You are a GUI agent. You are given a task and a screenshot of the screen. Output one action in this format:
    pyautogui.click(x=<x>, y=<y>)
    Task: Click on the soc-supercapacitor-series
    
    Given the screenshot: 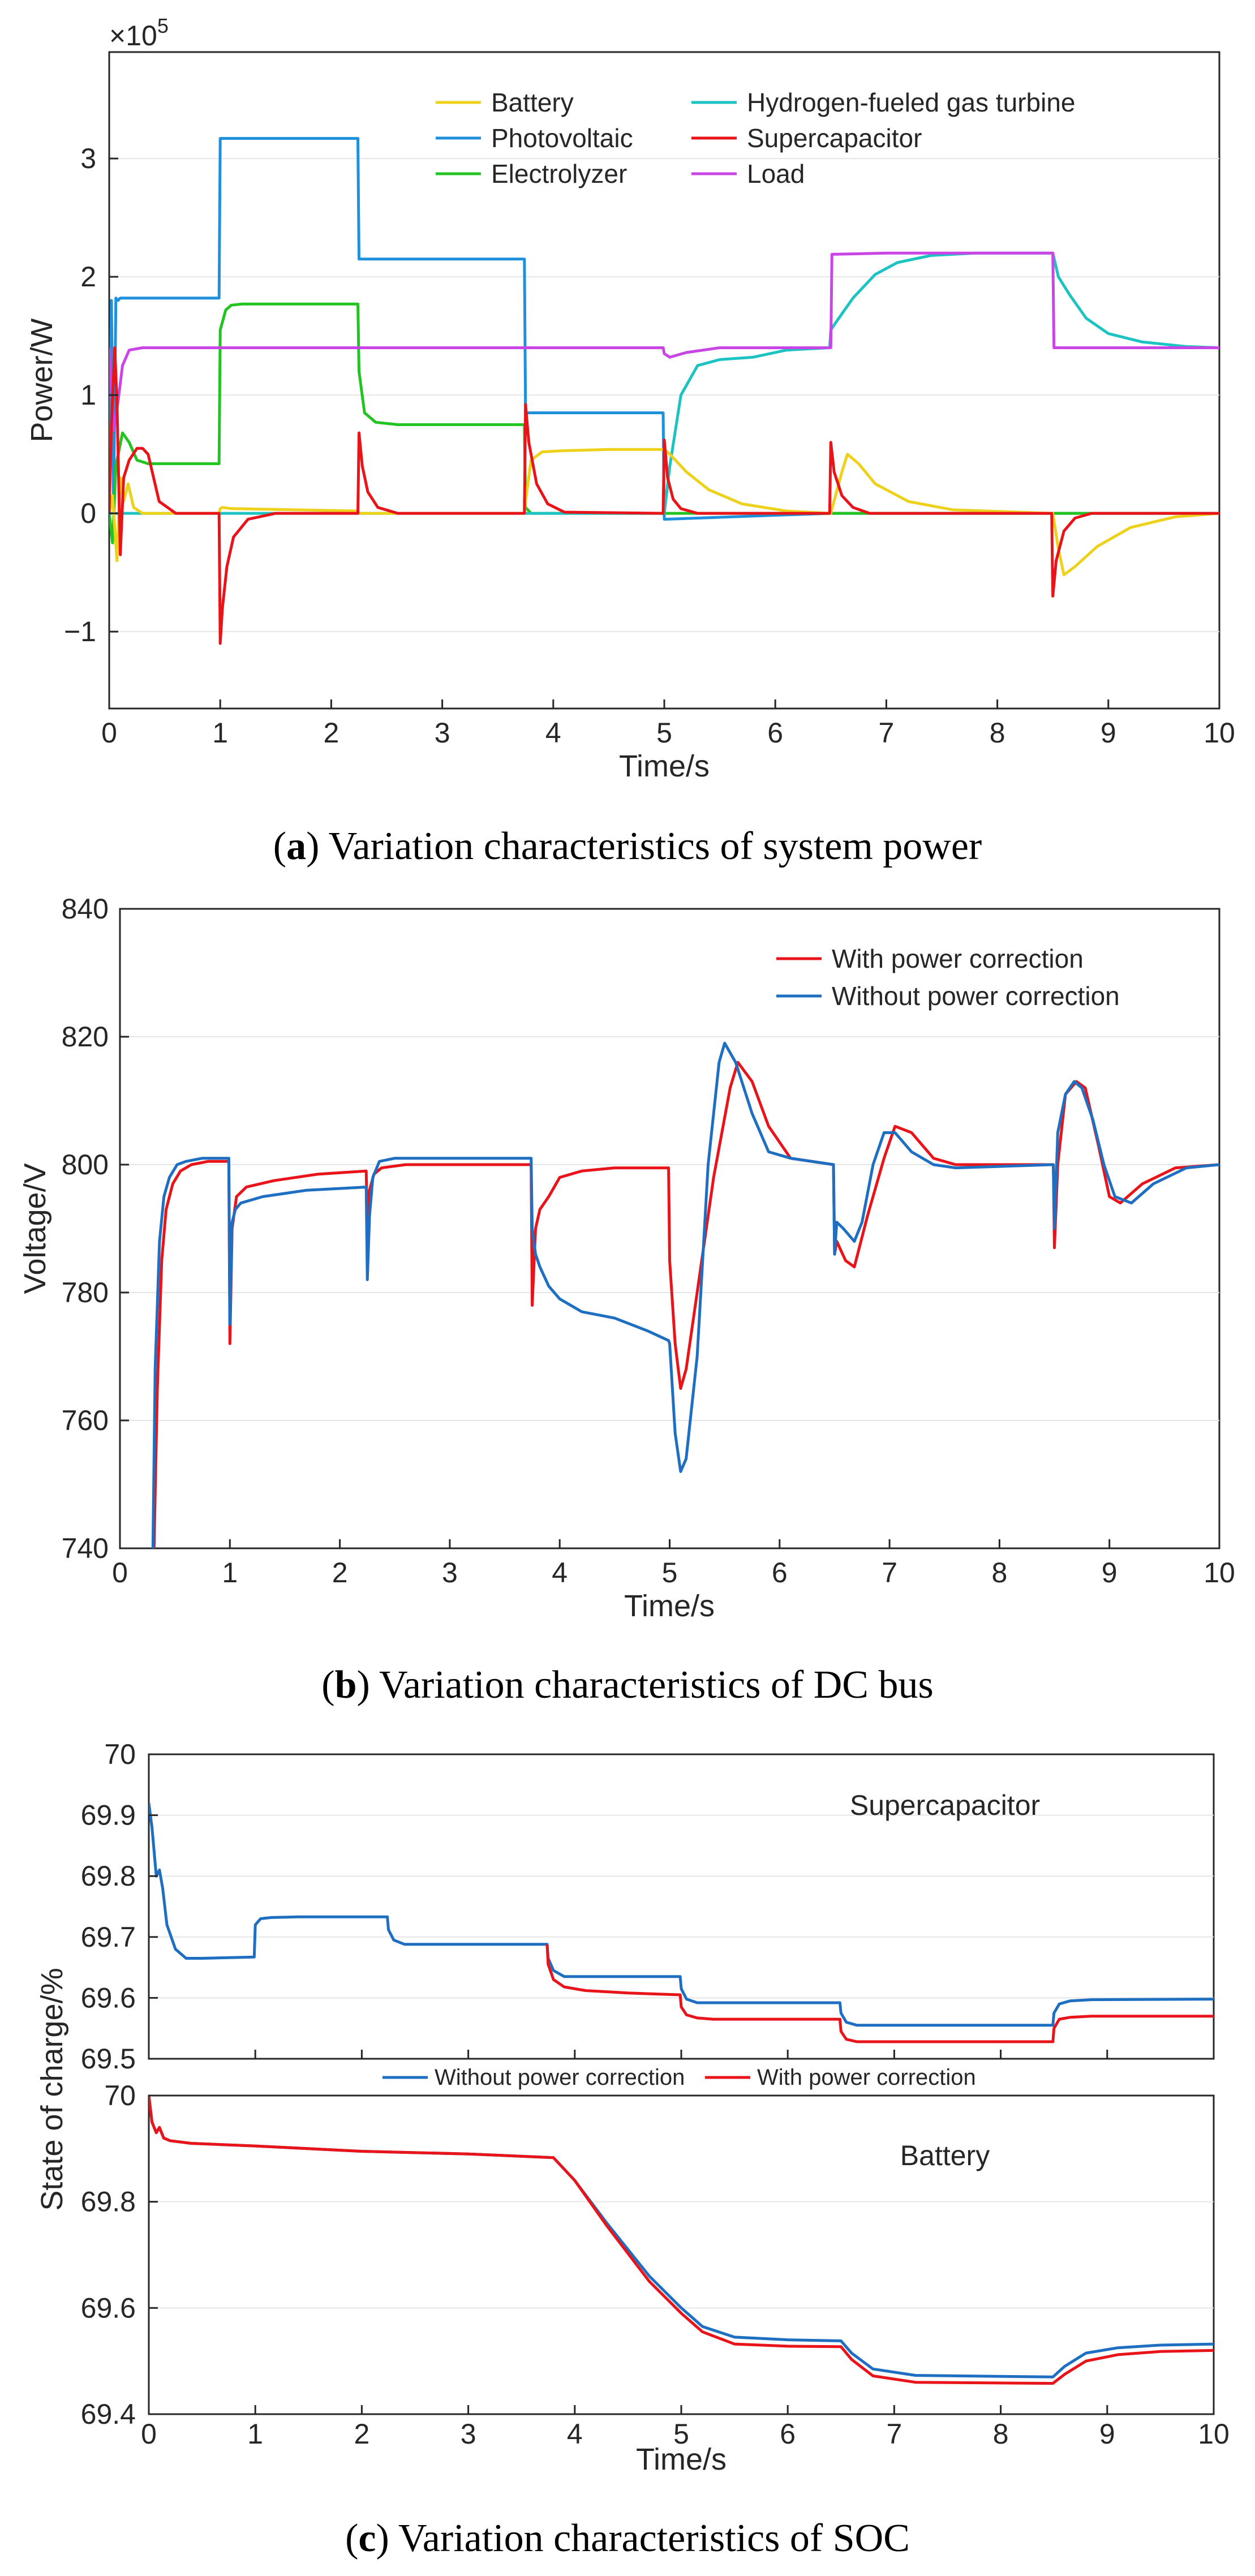 What is the action you would take?
    pyautogui.click(x=681, y=1922)
    